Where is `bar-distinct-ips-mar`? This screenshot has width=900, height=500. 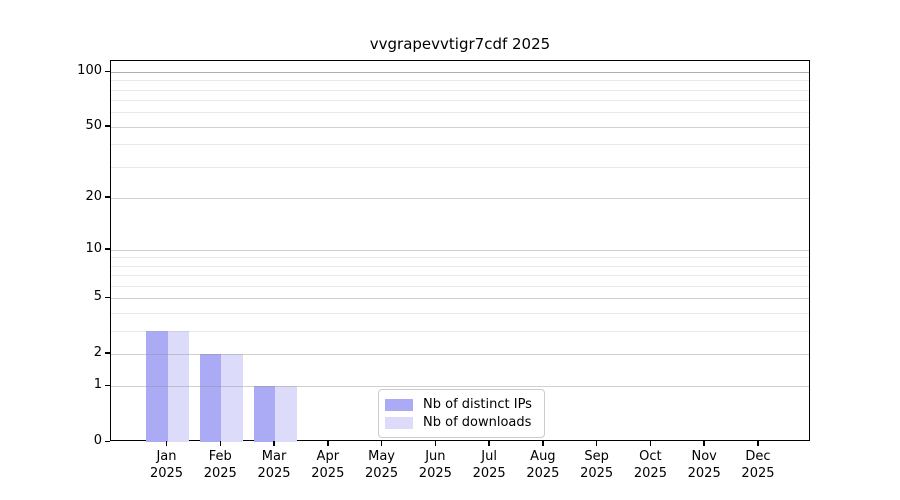 bar-distinct-ips-mar is located at coordinates (264, 414).